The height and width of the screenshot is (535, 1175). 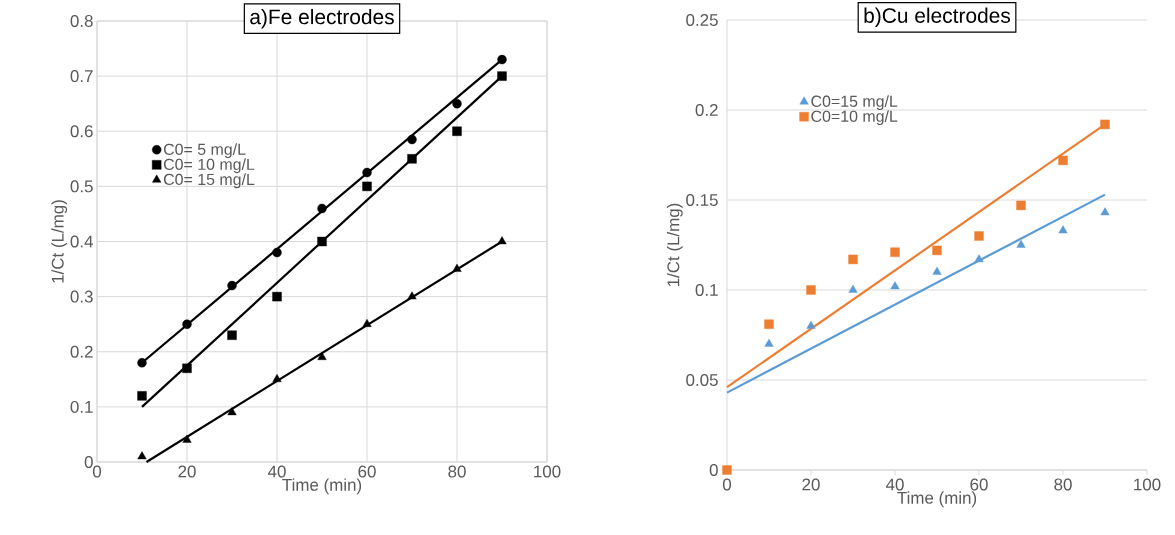 I want to click on y-tick-label: 0.25, so click(x=702, y=20).